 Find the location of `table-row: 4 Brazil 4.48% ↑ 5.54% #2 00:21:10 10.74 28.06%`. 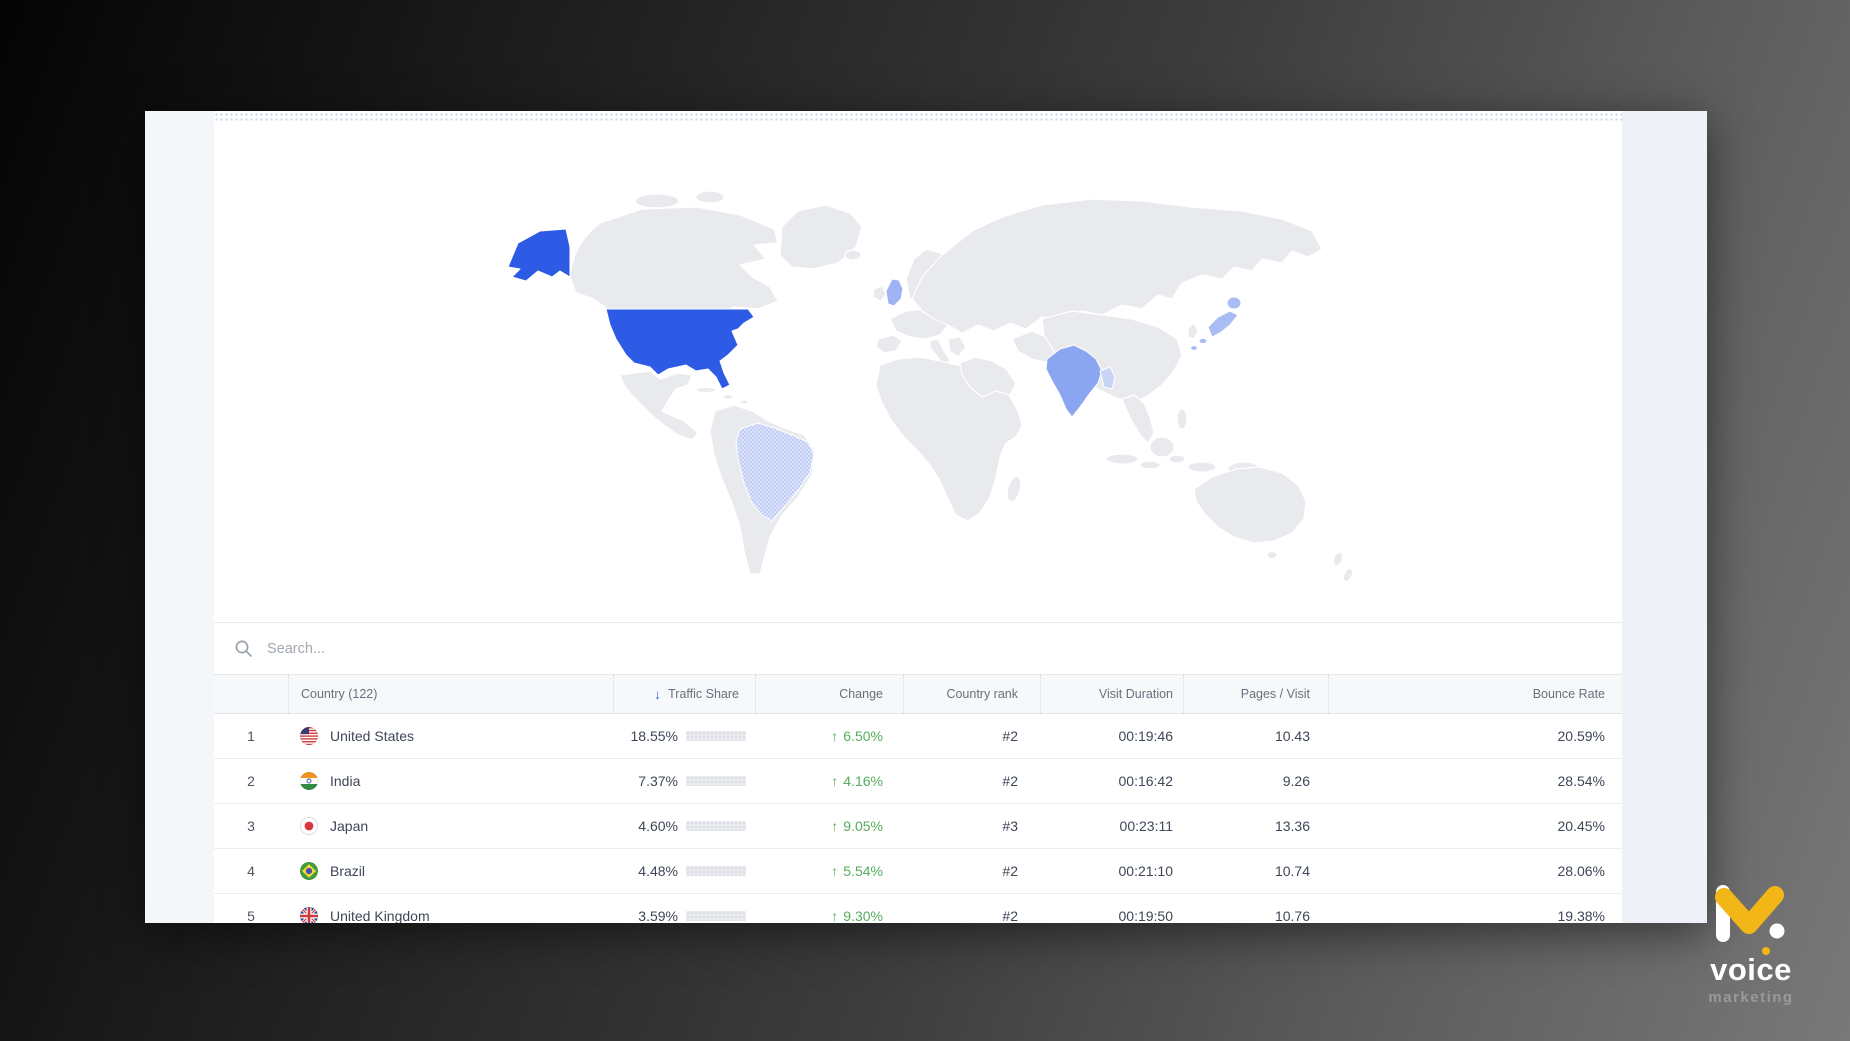

table-row: 4 Brazil 4.48% ↑ 5.54% #2 00:21:10 10.74 28.06% is located at coordinates (918, 871).